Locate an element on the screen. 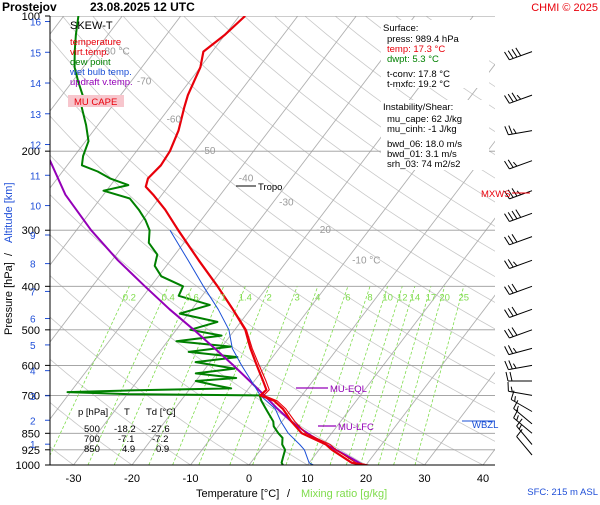  isotherm-label: -60 is located at coordinates (174, 119).